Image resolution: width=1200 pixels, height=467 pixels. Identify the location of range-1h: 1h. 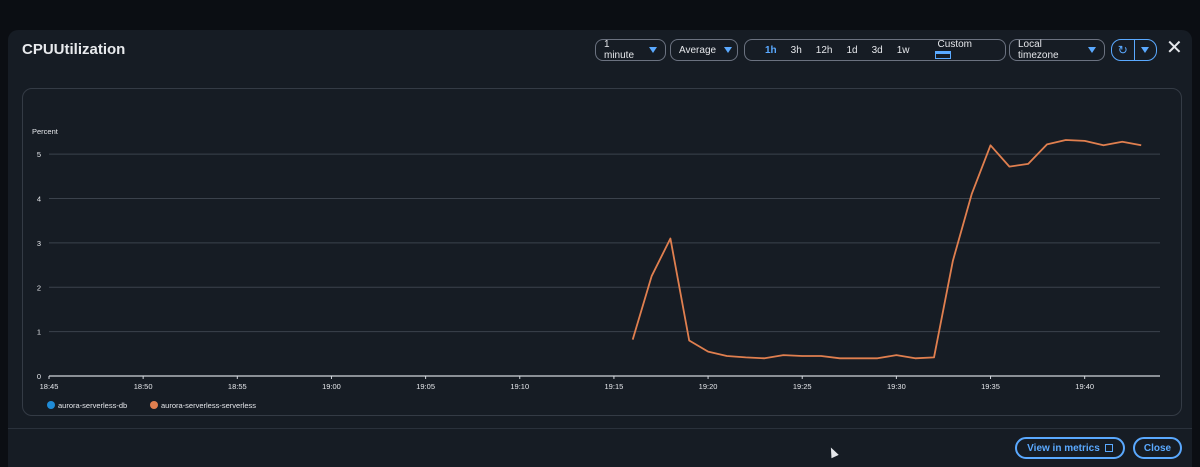
(771, 50).